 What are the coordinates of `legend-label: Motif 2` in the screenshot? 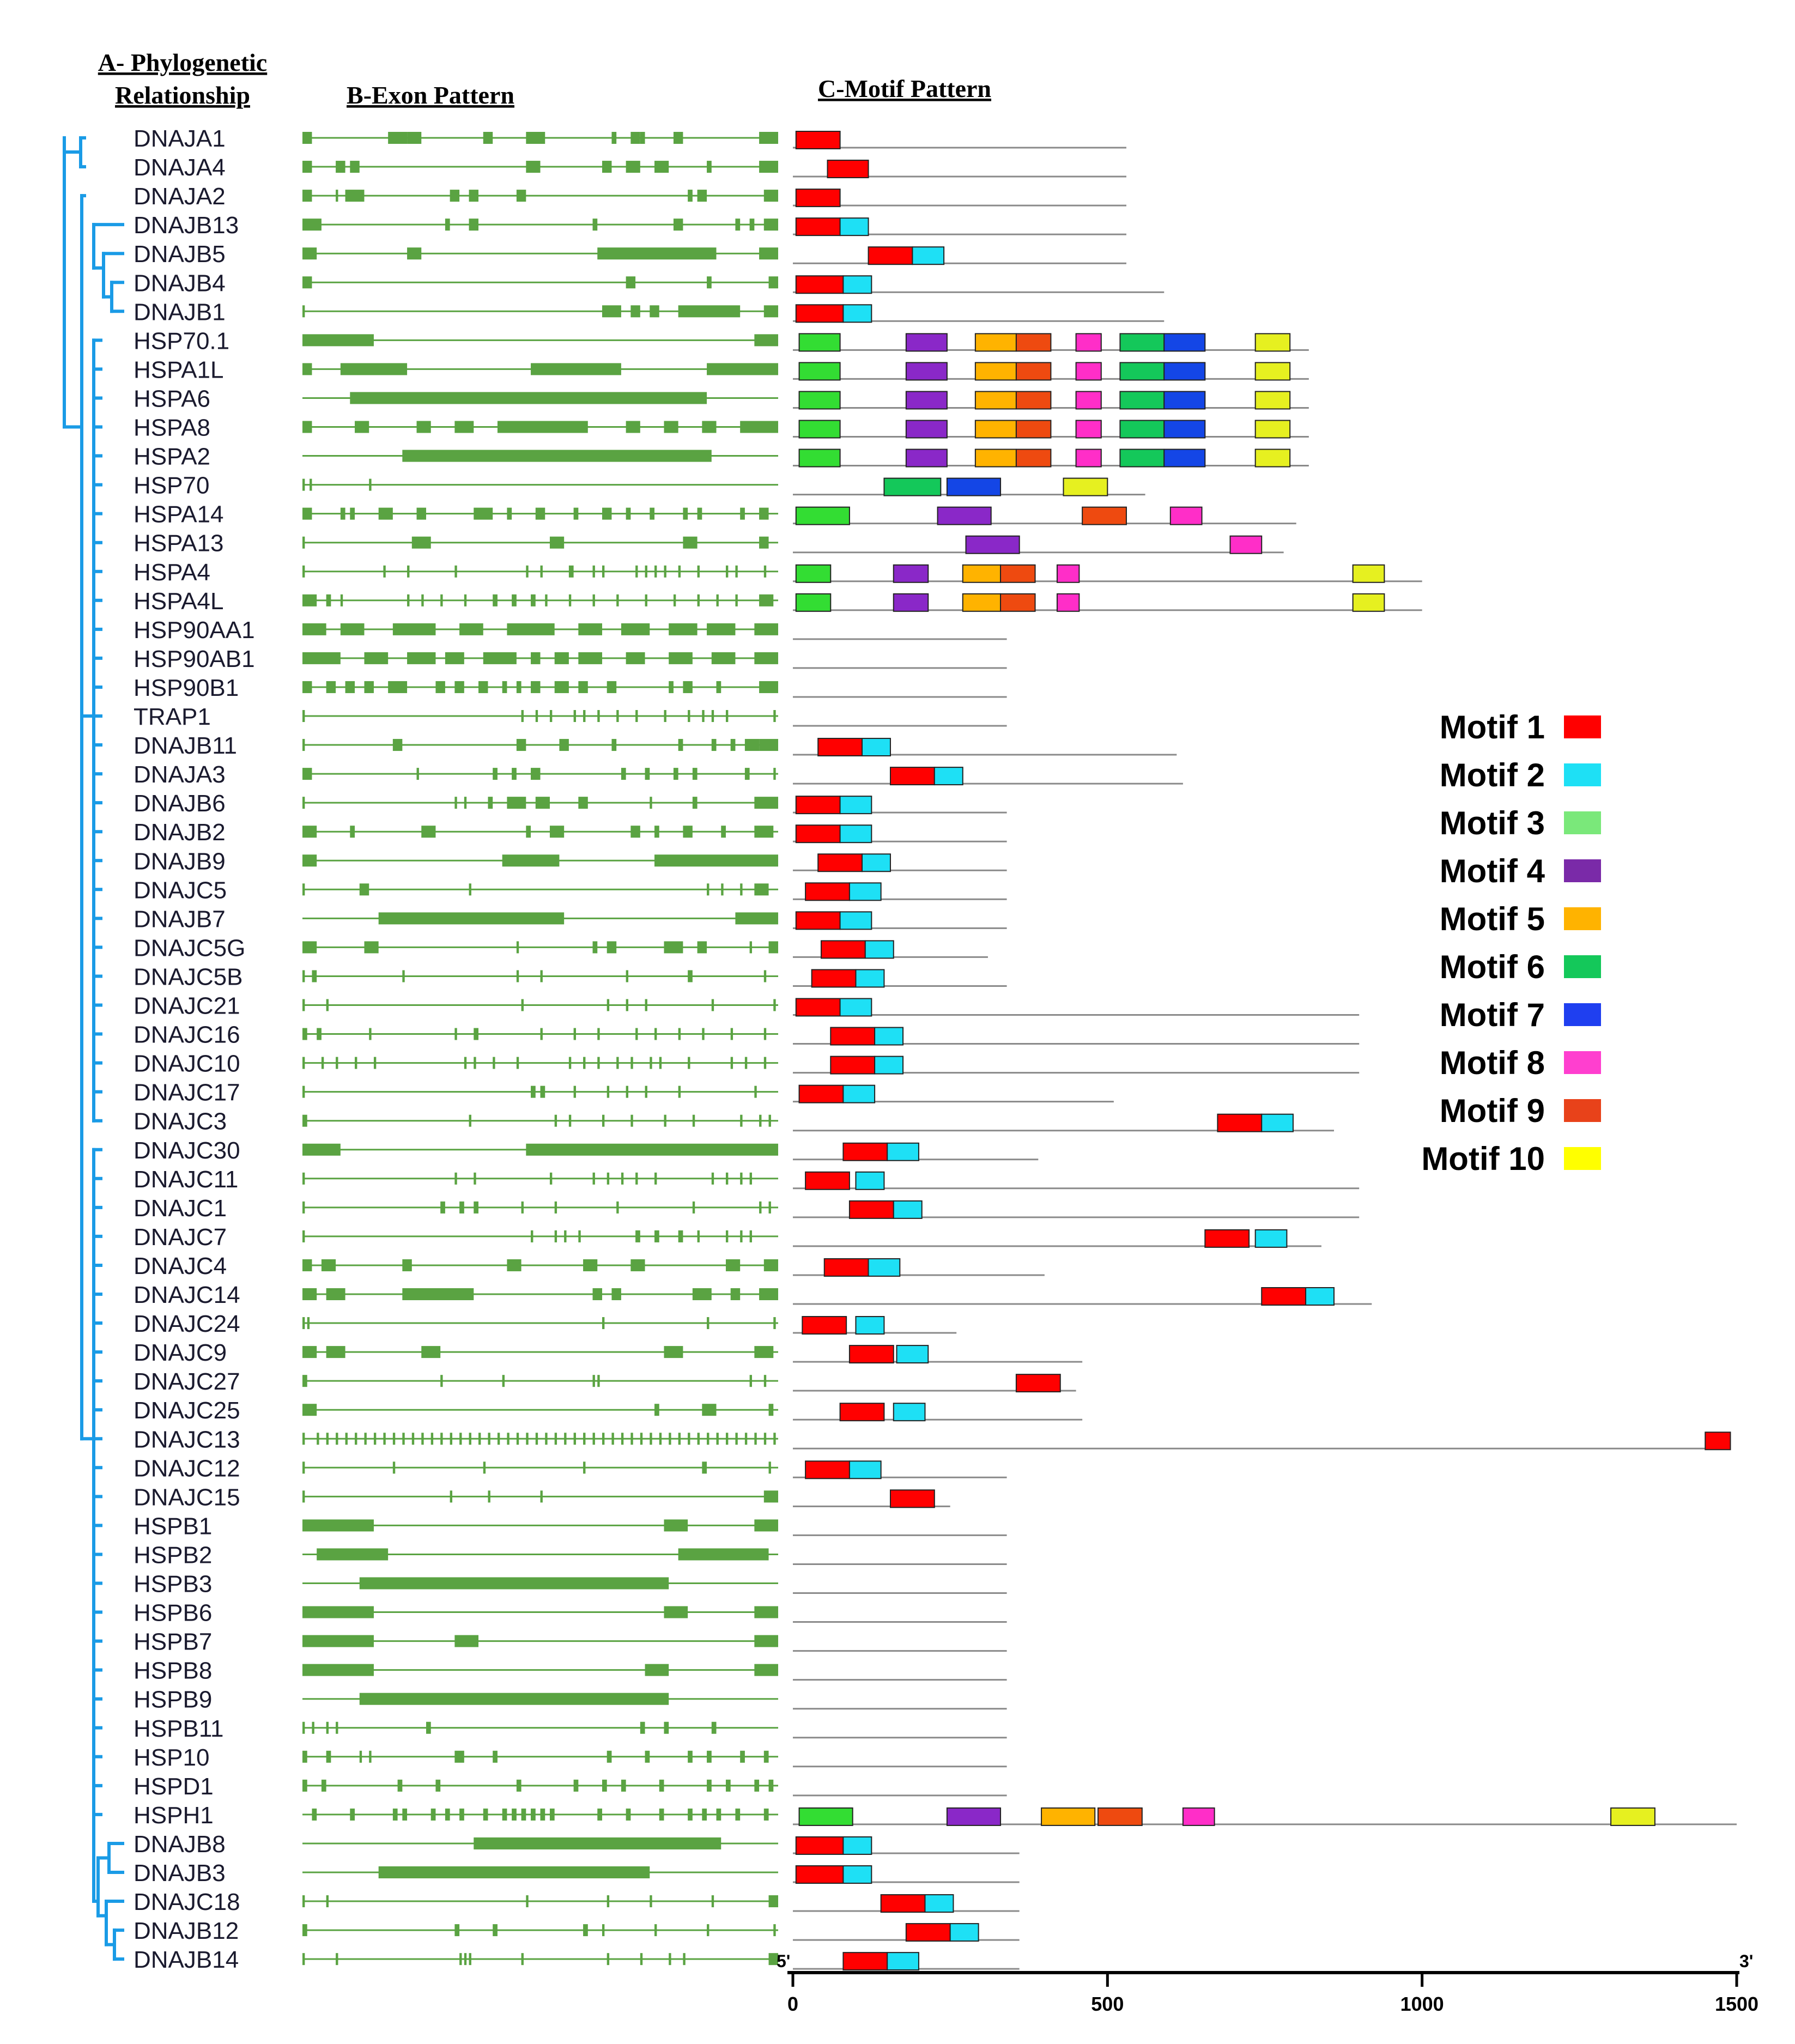 It's located at (1492, 775).